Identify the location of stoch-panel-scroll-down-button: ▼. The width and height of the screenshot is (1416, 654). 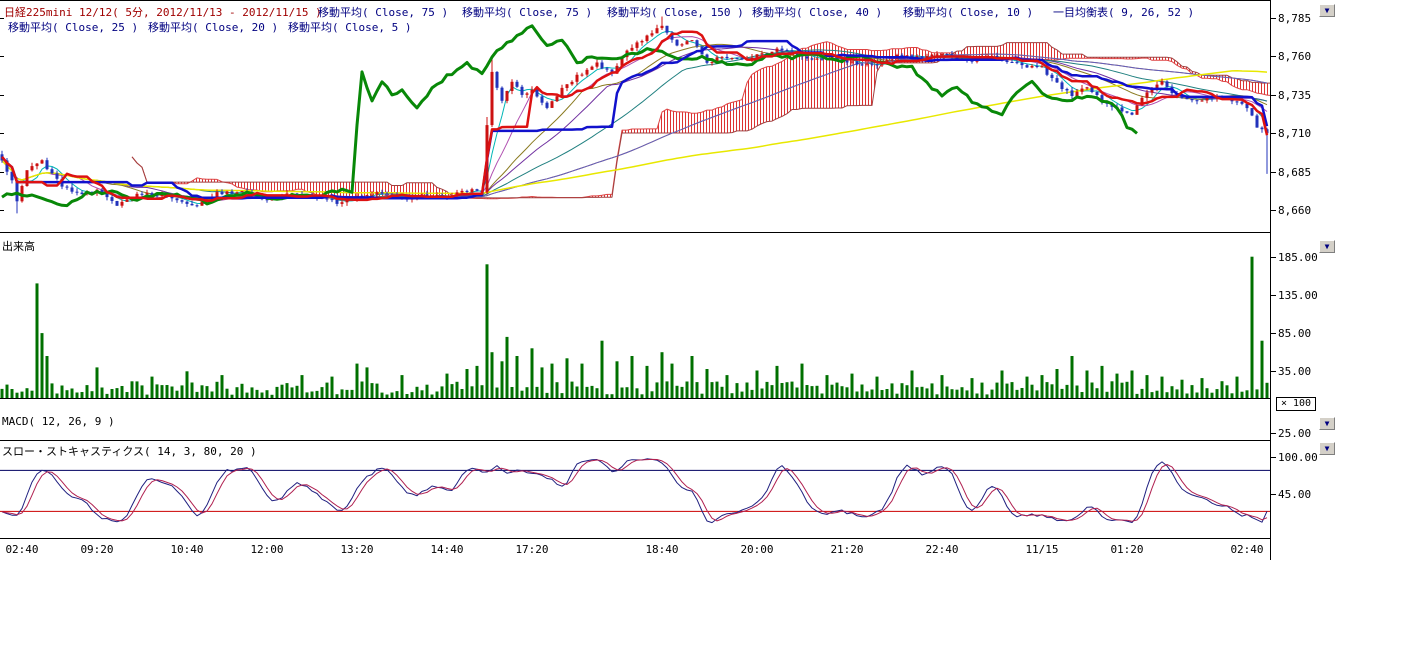
(1327, 448).